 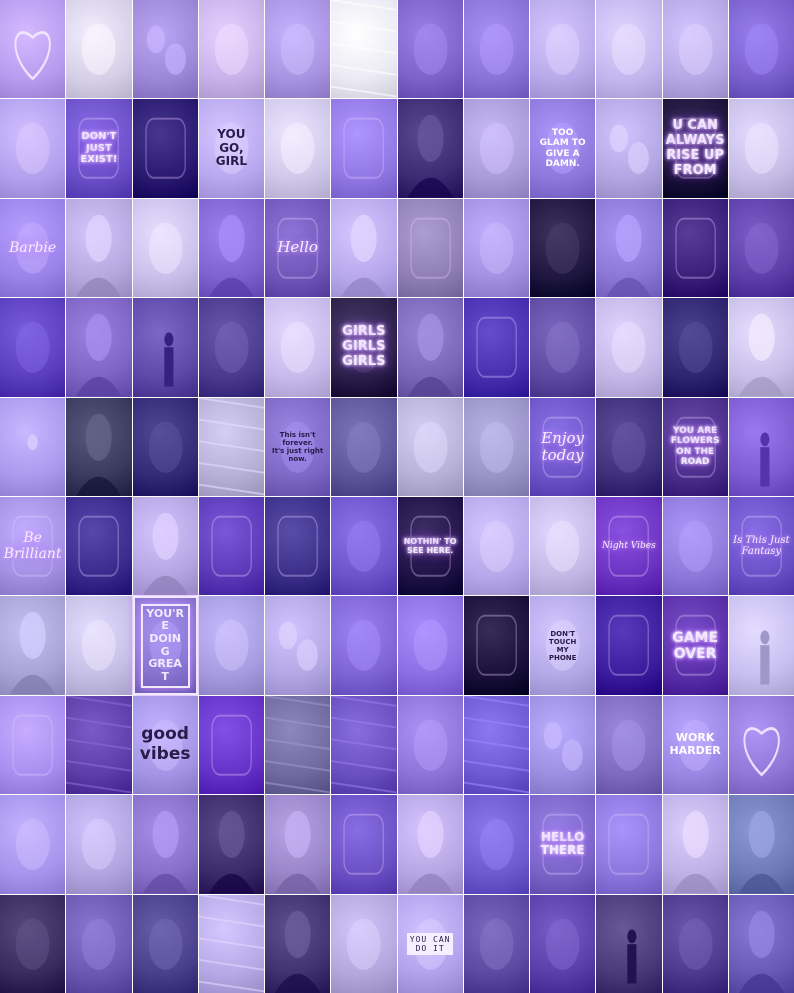 What do you see at coordinates (563, 746) in the screenshot?
I see `white-rose-icon` at bounding box center [563, 746].